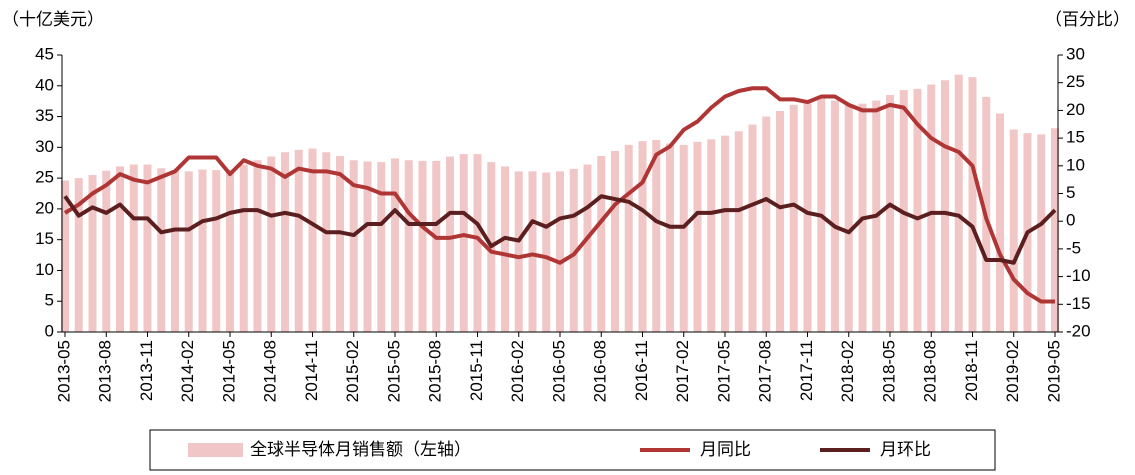  I want to click on y-tick-label: 35, so click(44, 115).